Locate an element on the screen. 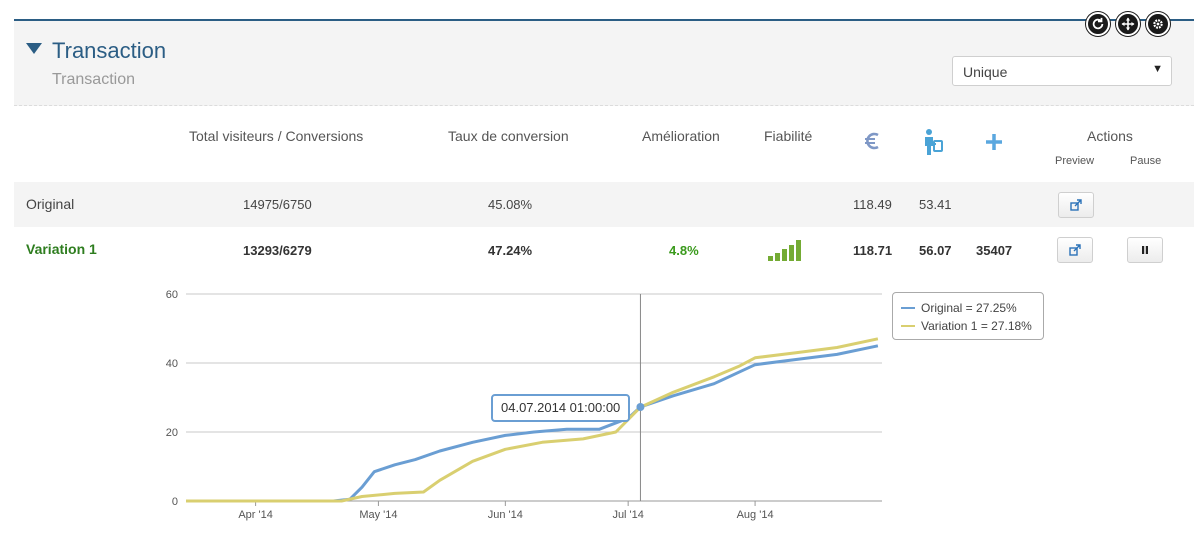 The width and height of the screenshot is (1204, 534). person-icon is located at coordinates (934, 142).